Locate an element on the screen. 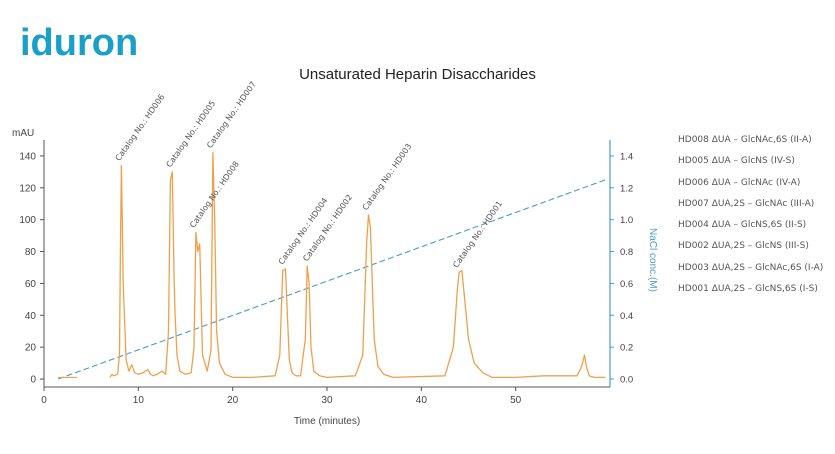  chart-title: Unsaturated Heparin Disaccharides is located at coordinates (417, 74).